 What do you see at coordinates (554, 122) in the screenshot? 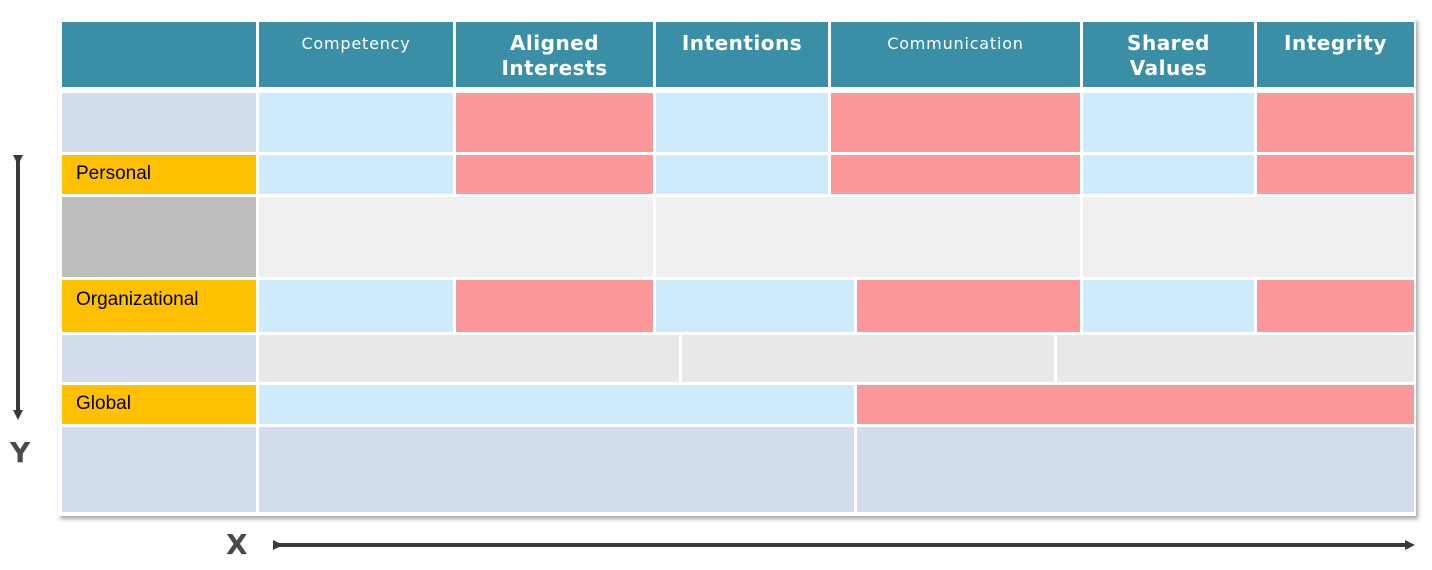
I see `row1-aligned-cell` at bounding box center [554, 122].